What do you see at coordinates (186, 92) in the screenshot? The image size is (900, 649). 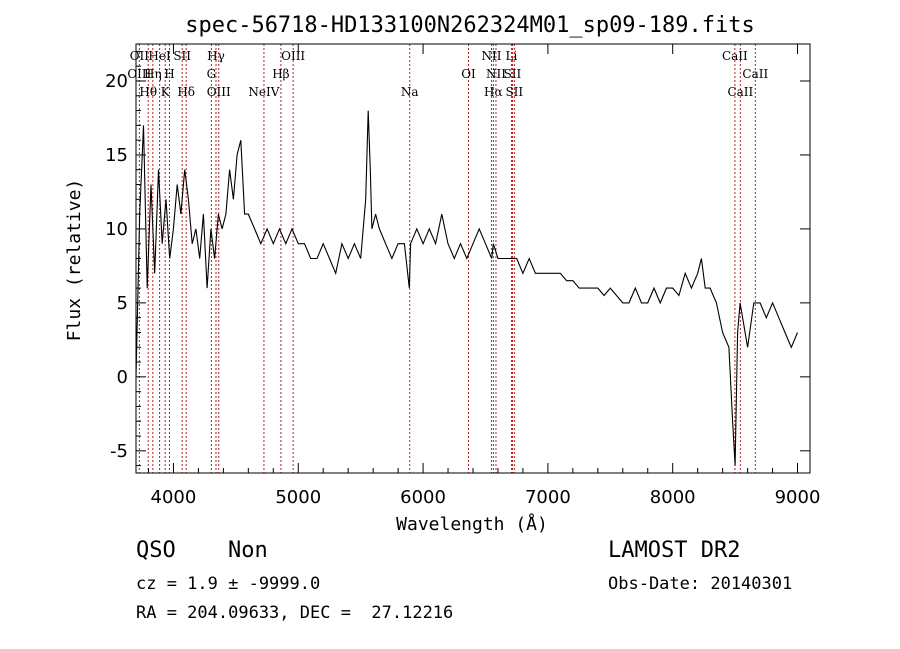 I see `line-label: Hδ` at bounding box center [186, 92].